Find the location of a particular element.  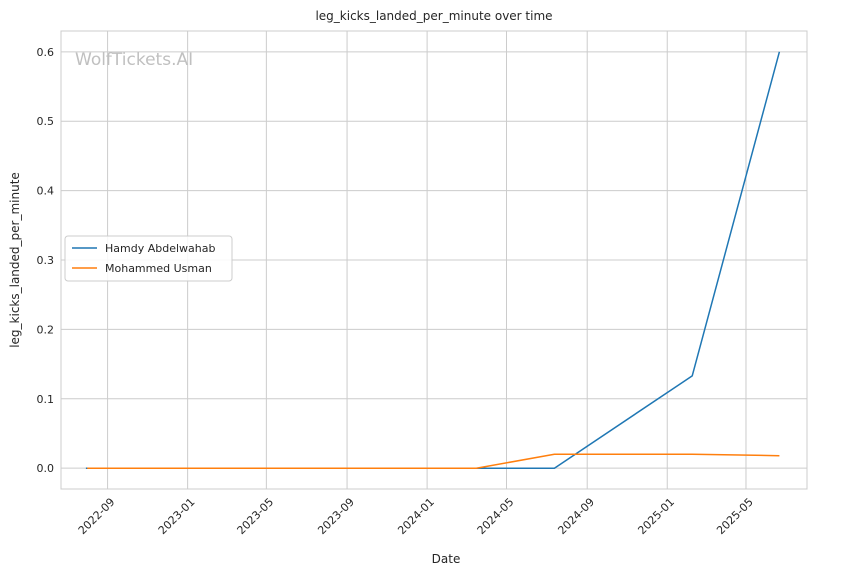

x-axis-label: Date is located at coordinates (446, 559).